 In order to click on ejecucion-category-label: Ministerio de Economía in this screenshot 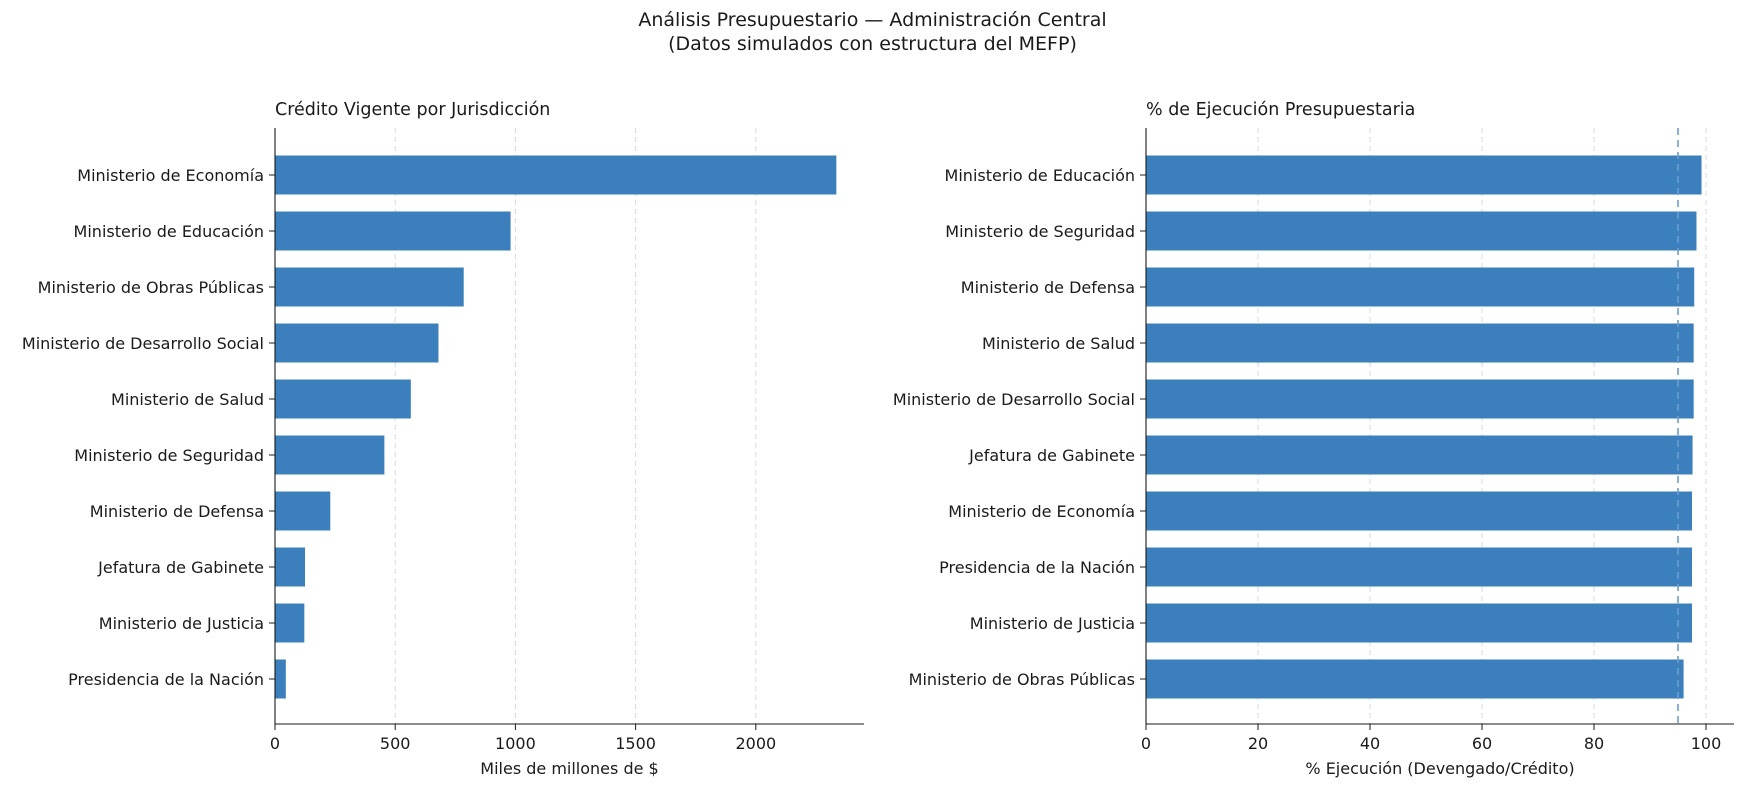, I will do `click(1041, 511)`.